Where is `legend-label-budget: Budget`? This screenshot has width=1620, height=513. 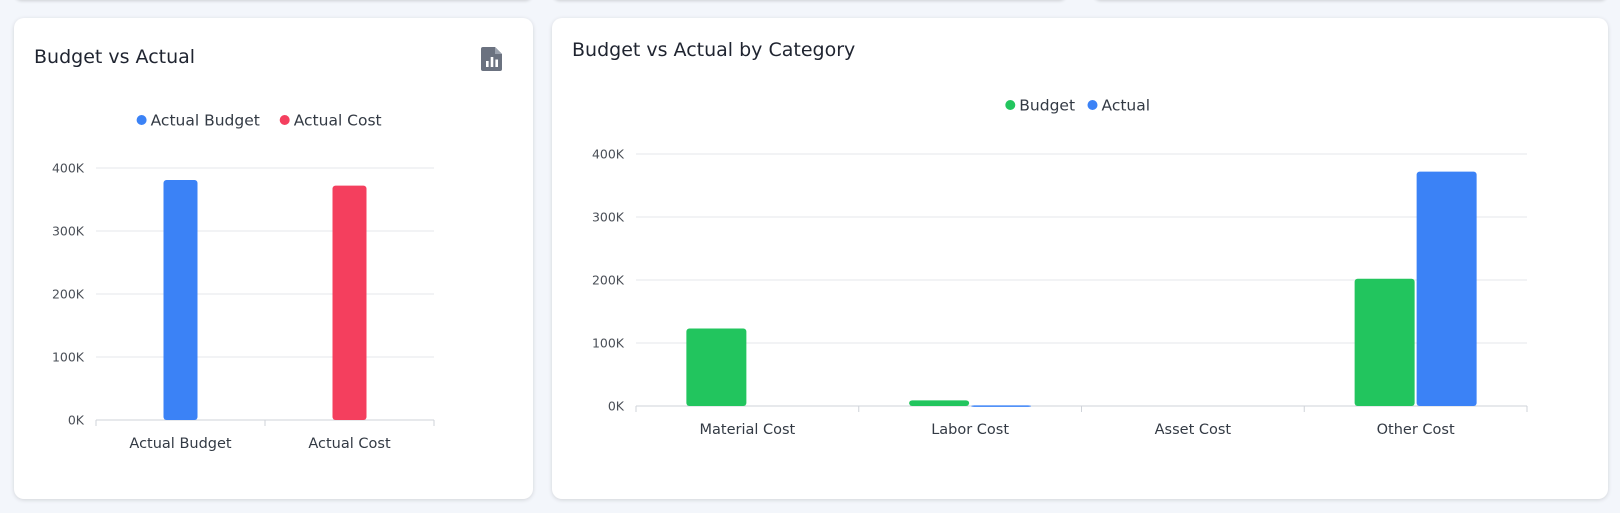
legend-label-budget: Budget is located at coordinates (1047, 106).